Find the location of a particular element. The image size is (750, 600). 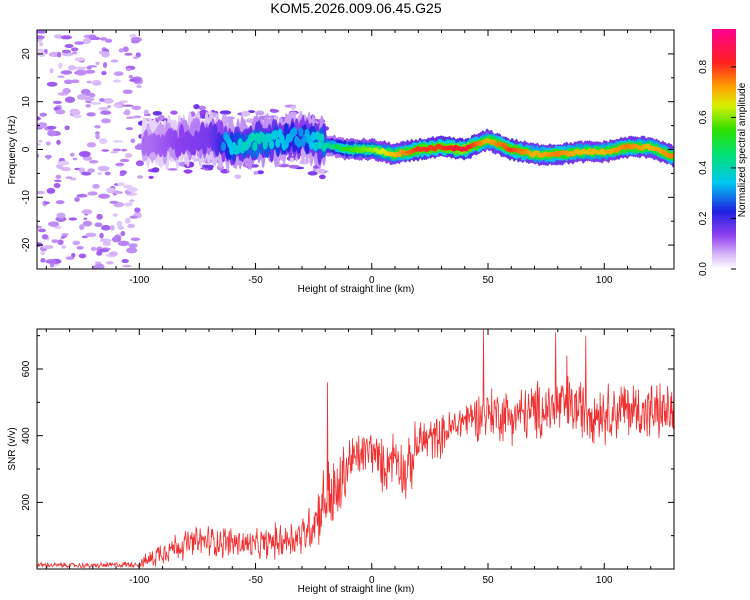

snr-x-tick-label: -50 is located at coordinates (255, 580).